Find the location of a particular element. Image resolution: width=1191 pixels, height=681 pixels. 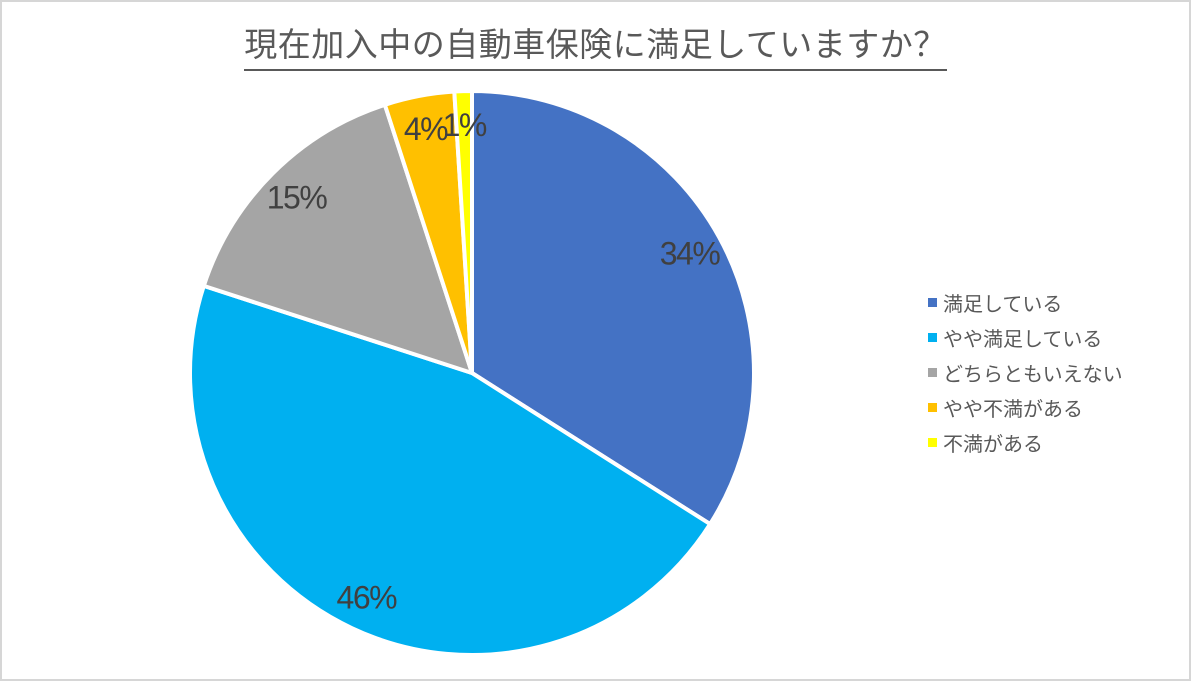

slice-label-2: 15% is located at coordinates (297, 198).